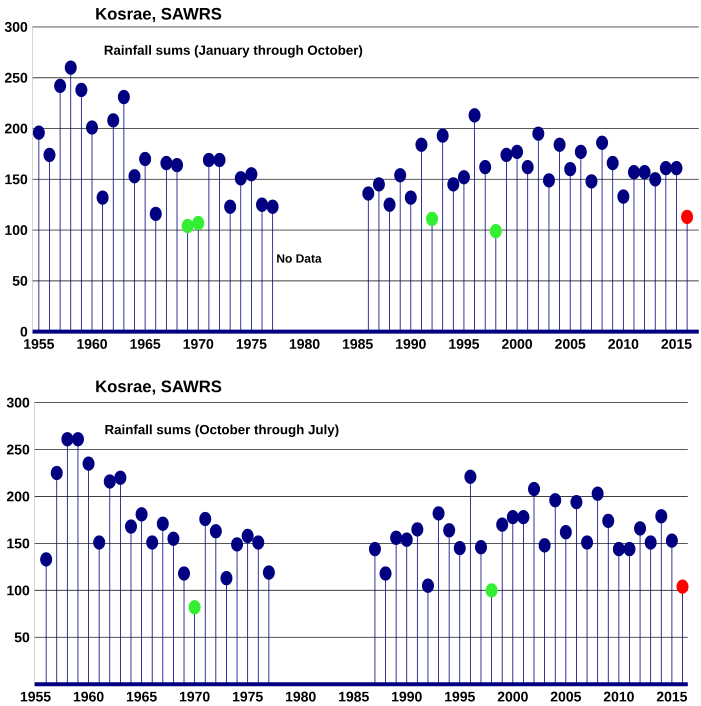 The image size is (701, 706). I want to click on x-tick-label: 1955, so click(39, 344).